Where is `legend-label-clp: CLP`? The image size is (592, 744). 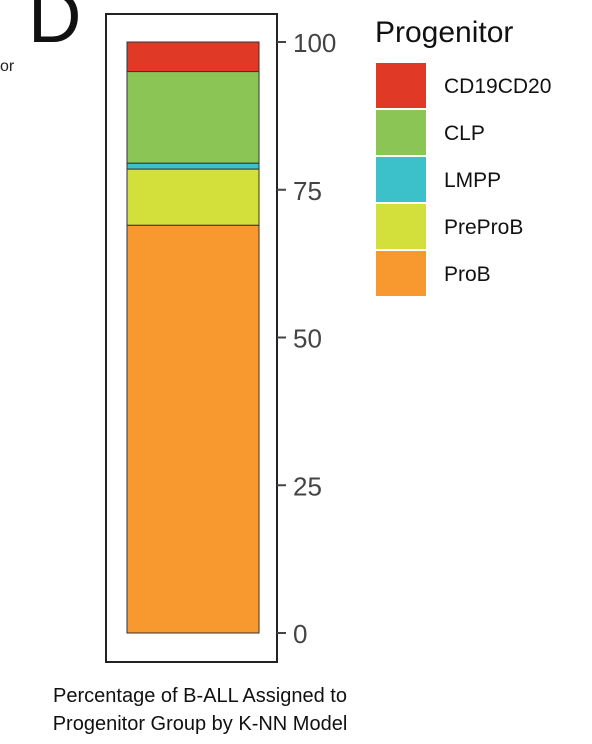 legend-label-clp: CLP is located at coordinates (464, 133).